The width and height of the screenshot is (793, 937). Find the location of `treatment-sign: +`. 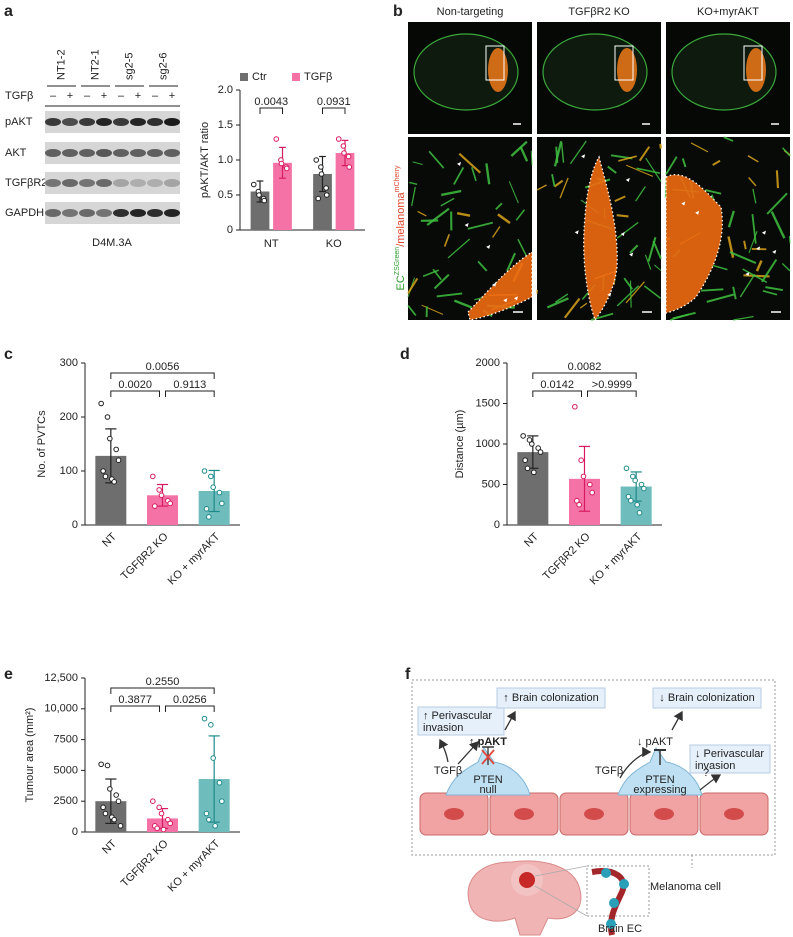

treatment-sign: + is located at coordinates (70, 96).